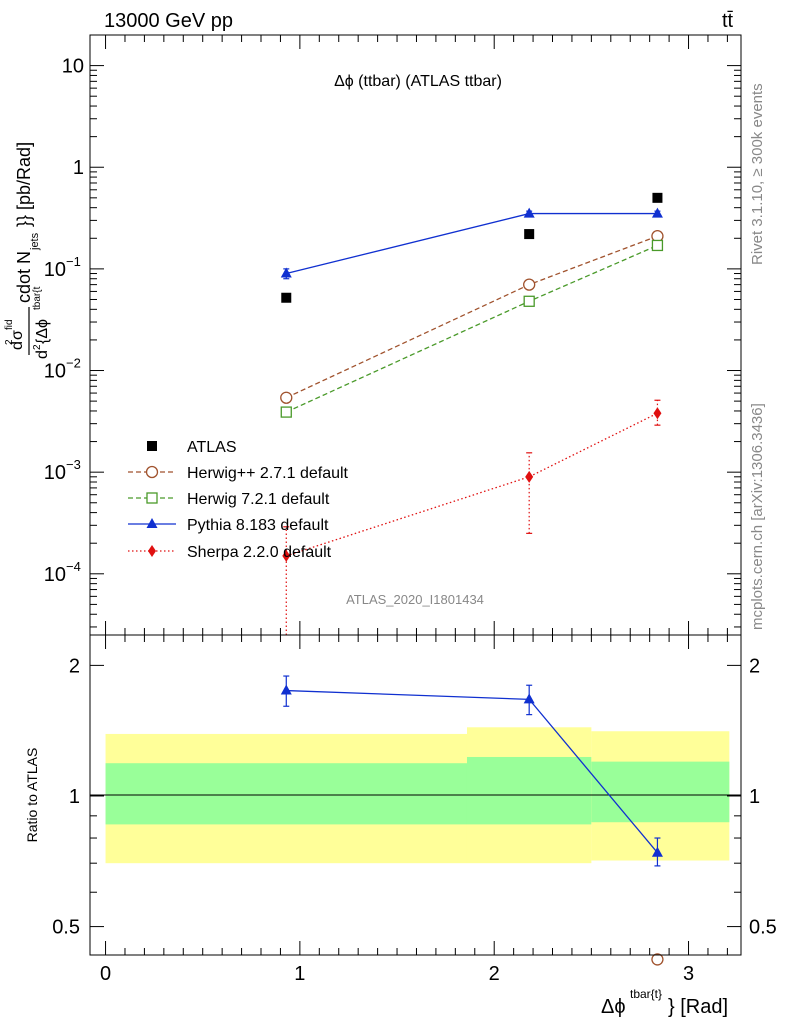 The width and height of the screenshot is (786, 1024). What do you see at coordinates (152, 472) in the screenshot?
I see `legend-marker-herwigpp` at bounding box center [152, 472].